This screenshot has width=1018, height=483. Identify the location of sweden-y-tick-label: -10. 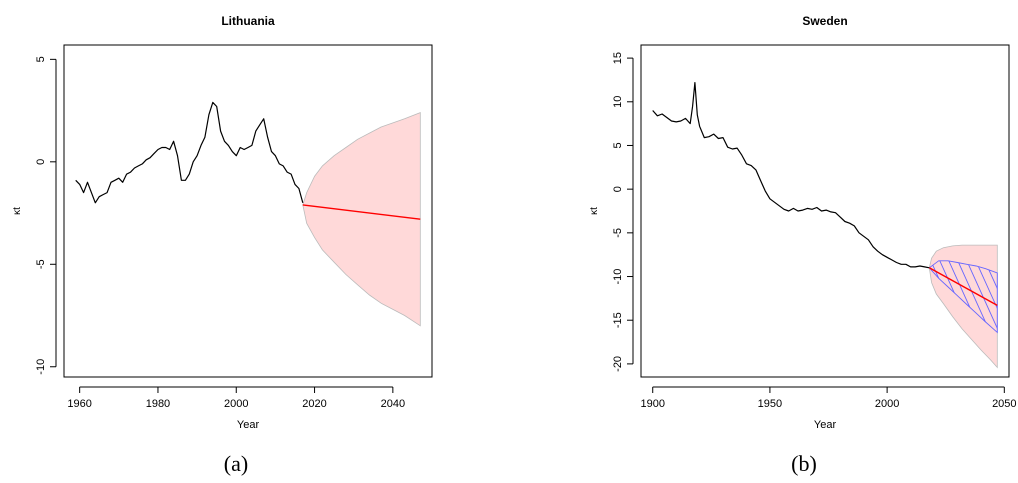
(618, 277).